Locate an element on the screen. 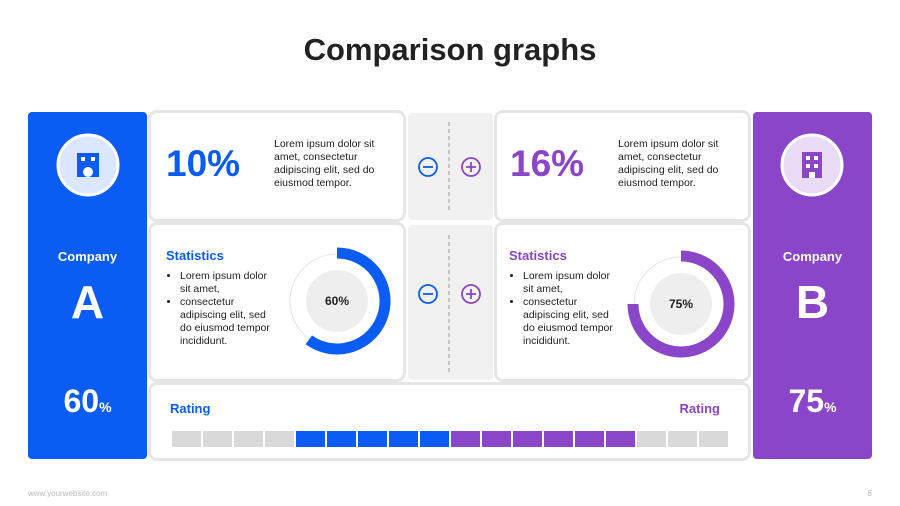  page-number: 6 is located at coordinates (869, 493).